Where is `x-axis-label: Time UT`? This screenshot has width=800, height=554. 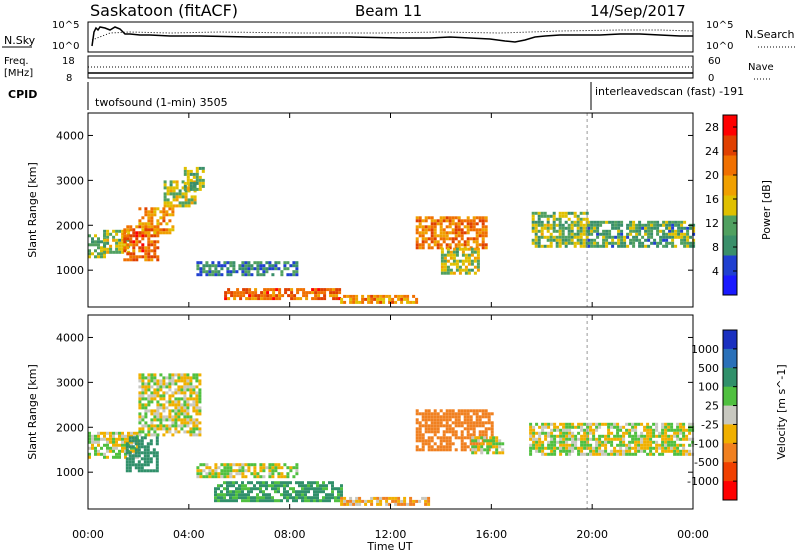 x-axis-label: Time UT is located at coordinates (389, 546).